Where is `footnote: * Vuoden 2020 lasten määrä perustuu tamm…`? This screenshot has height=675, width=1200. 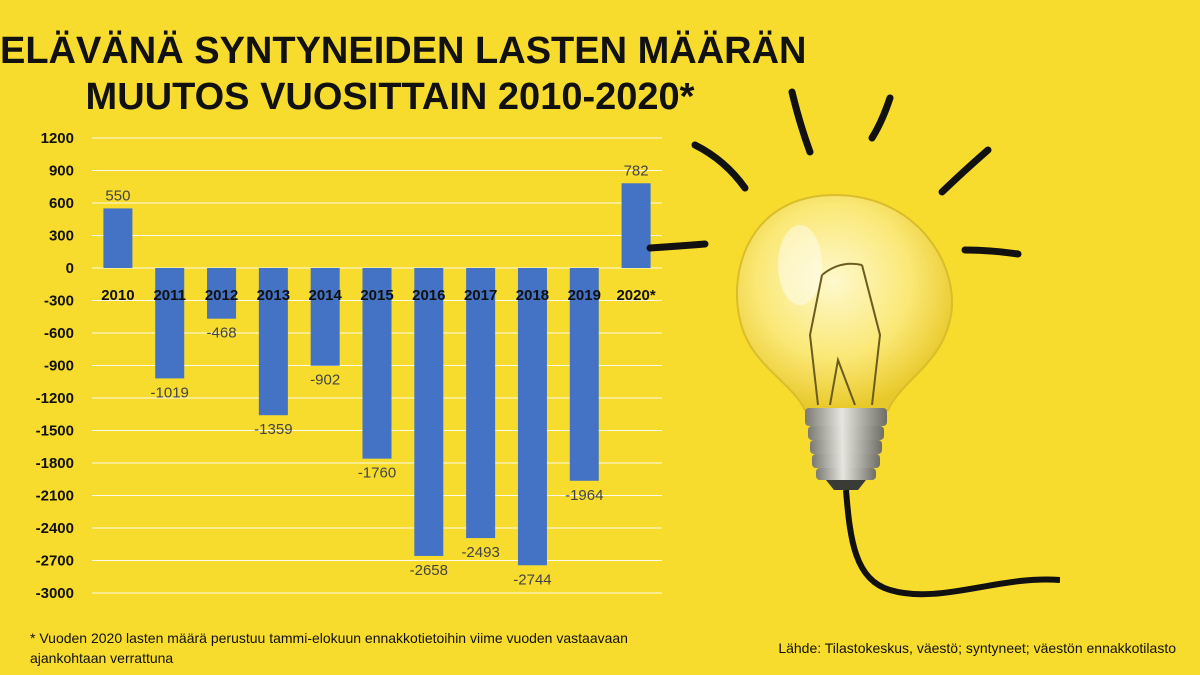
footnote: * Vuoden 2020 lasten määrä perustuu tamm… is located at coordinates (329, 648).